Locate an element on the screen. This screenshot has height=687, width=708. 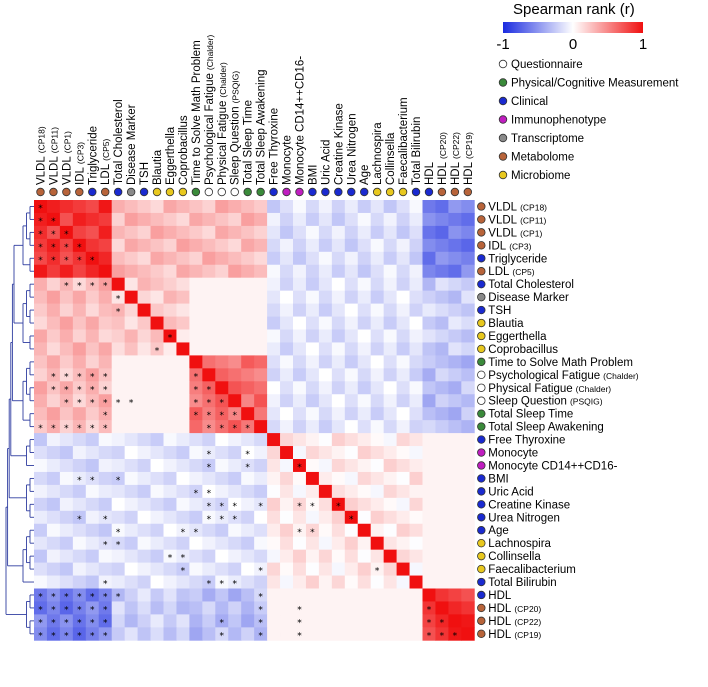
row-label: Coprobacillus is located at coordinates (523, 350).